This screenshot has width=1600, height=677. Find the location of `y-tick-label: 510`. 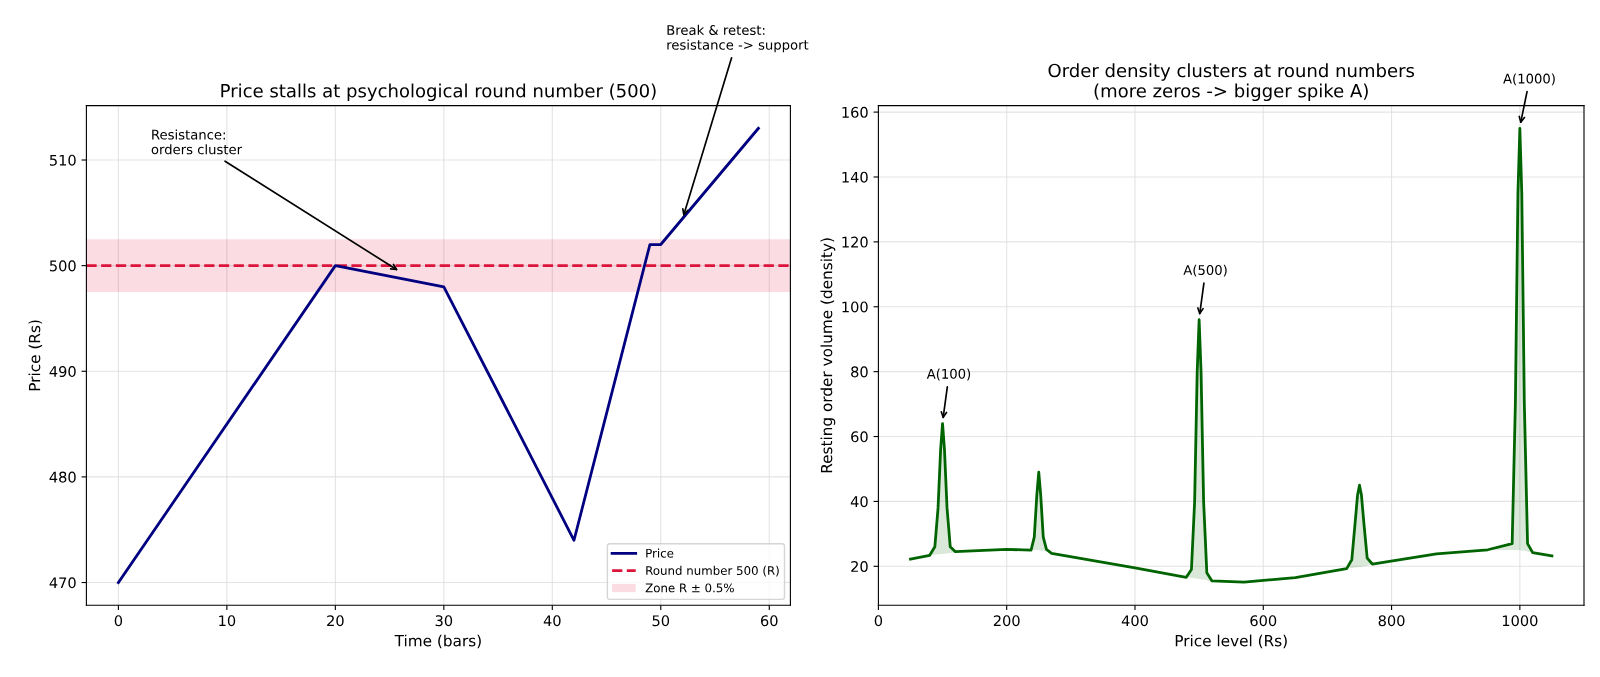

y-tick-label: 510 is located at coordinates (62, 160).